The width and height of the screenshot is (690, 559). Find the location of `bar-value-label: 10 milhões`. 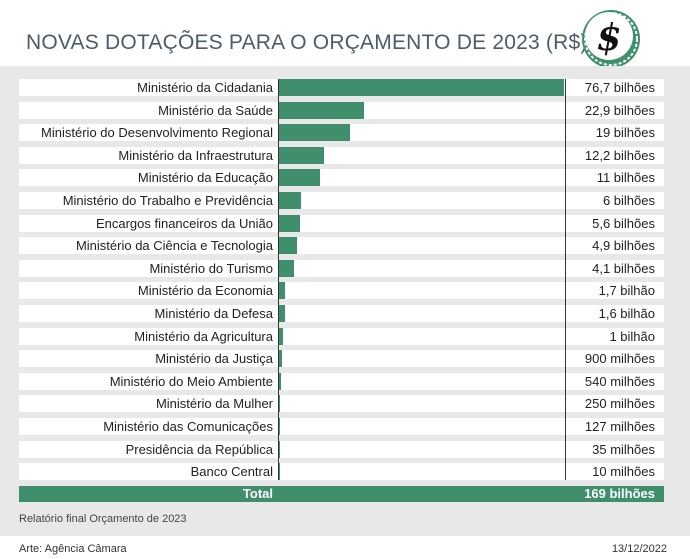

bar-value-label: 10 milhões is located at coordinates (623, 471).